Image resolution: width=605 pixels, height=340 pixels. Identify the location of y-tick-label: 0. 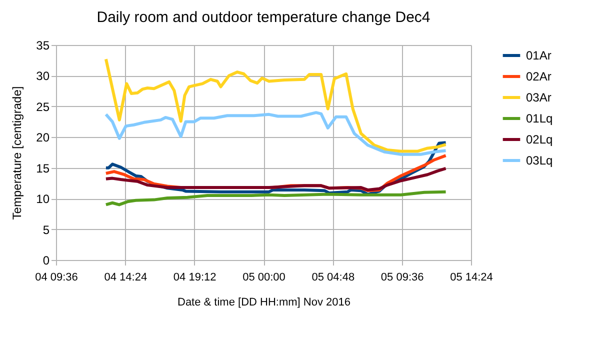
(46, 261).